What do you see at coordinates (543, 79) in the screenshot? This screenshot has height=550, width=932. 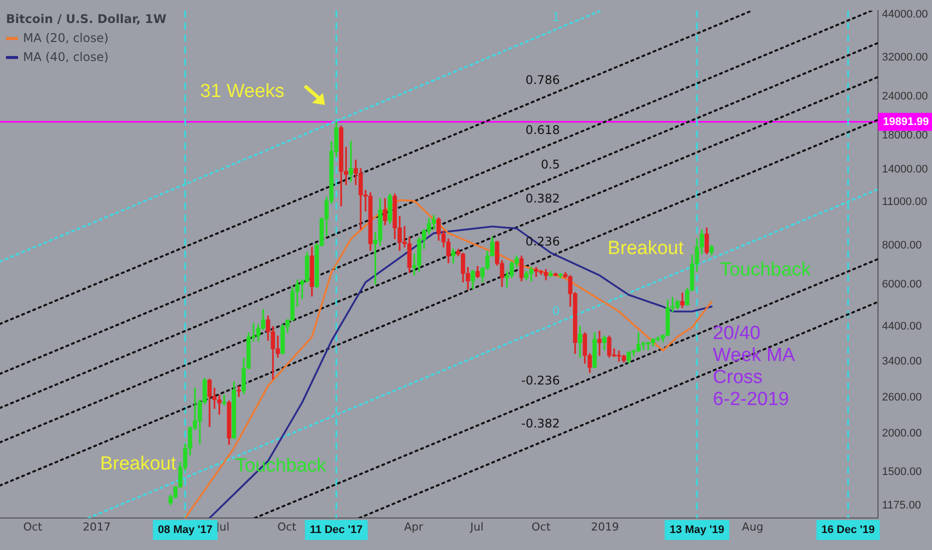 I see `series-label: 0.786` at bounding box center [543, 79].